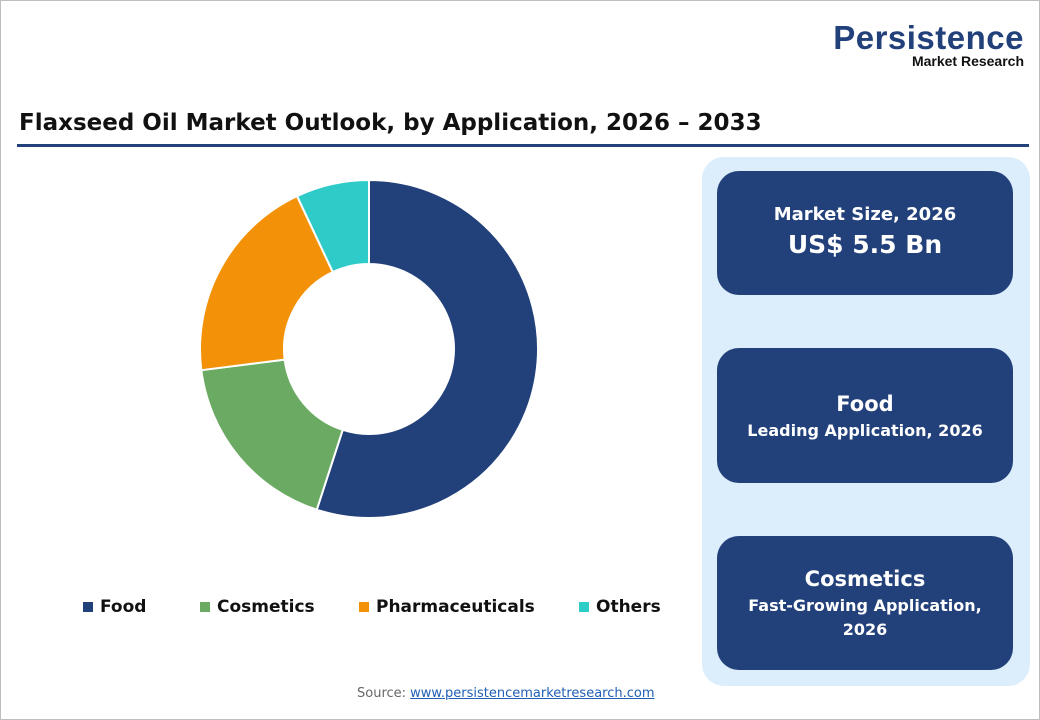 Image resolution: width=1040 pixels, height=720 pixels. I want to click on logo-main: Persistence, so click(928, 37).